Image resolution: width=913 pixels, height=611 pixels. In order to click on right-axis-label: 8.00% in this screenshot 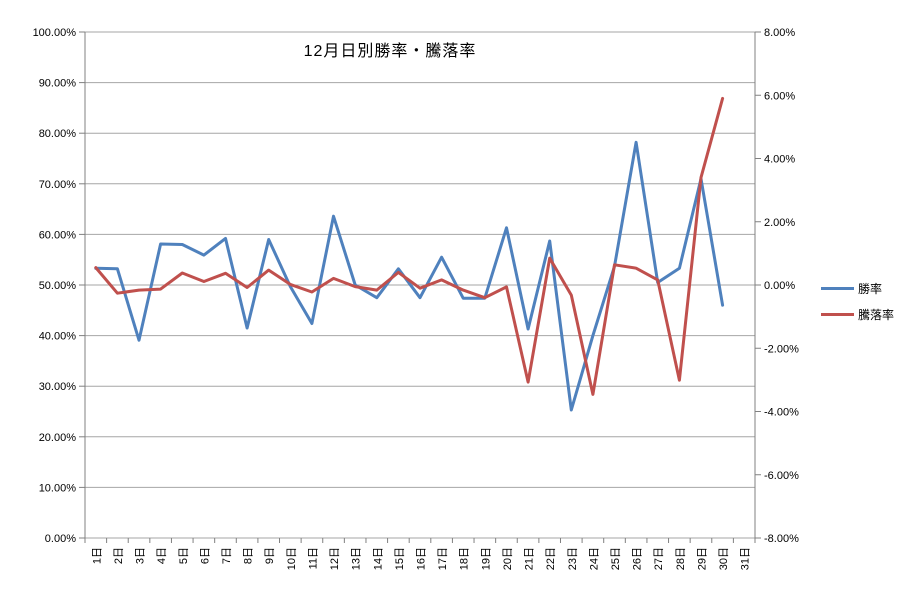, I will do `click(779, 33)`.